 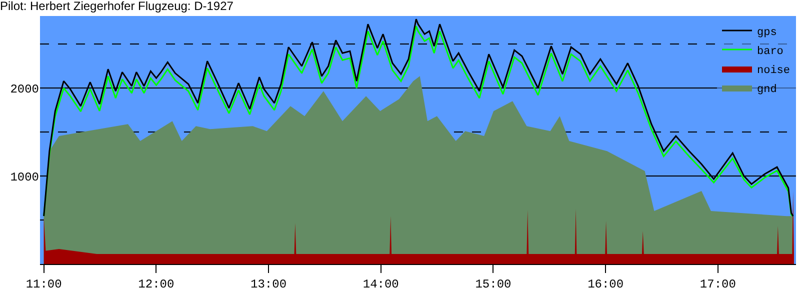 I want to click on legend-label: baro, so click(x=770, y=52).